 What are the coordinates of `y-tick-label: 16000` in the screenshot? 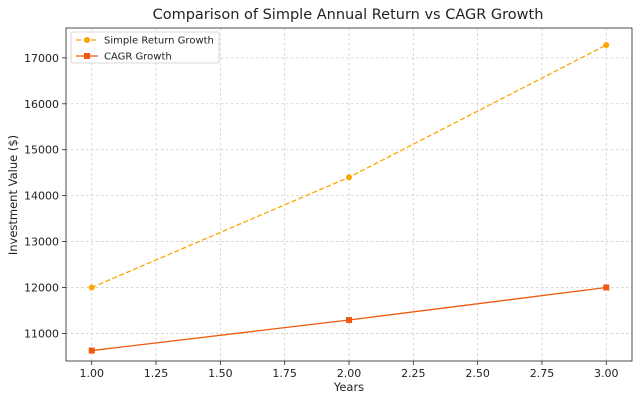 It's located at (41, 104).